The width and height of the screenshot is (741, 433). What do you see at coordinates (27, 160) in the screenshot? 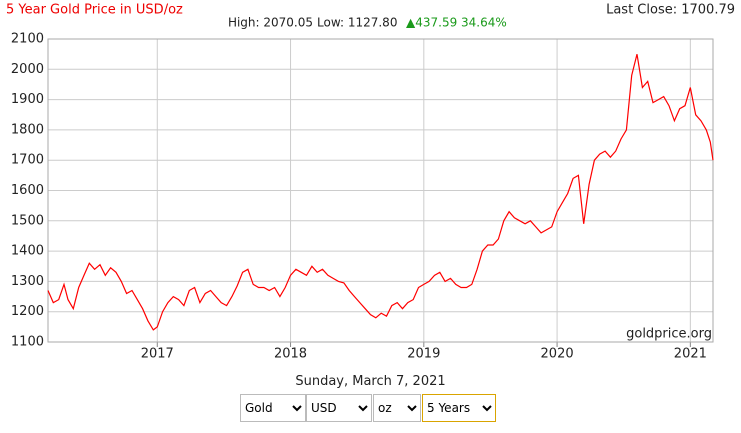
I see `y-tick-label: 1700` at bounding box center [27, 160].